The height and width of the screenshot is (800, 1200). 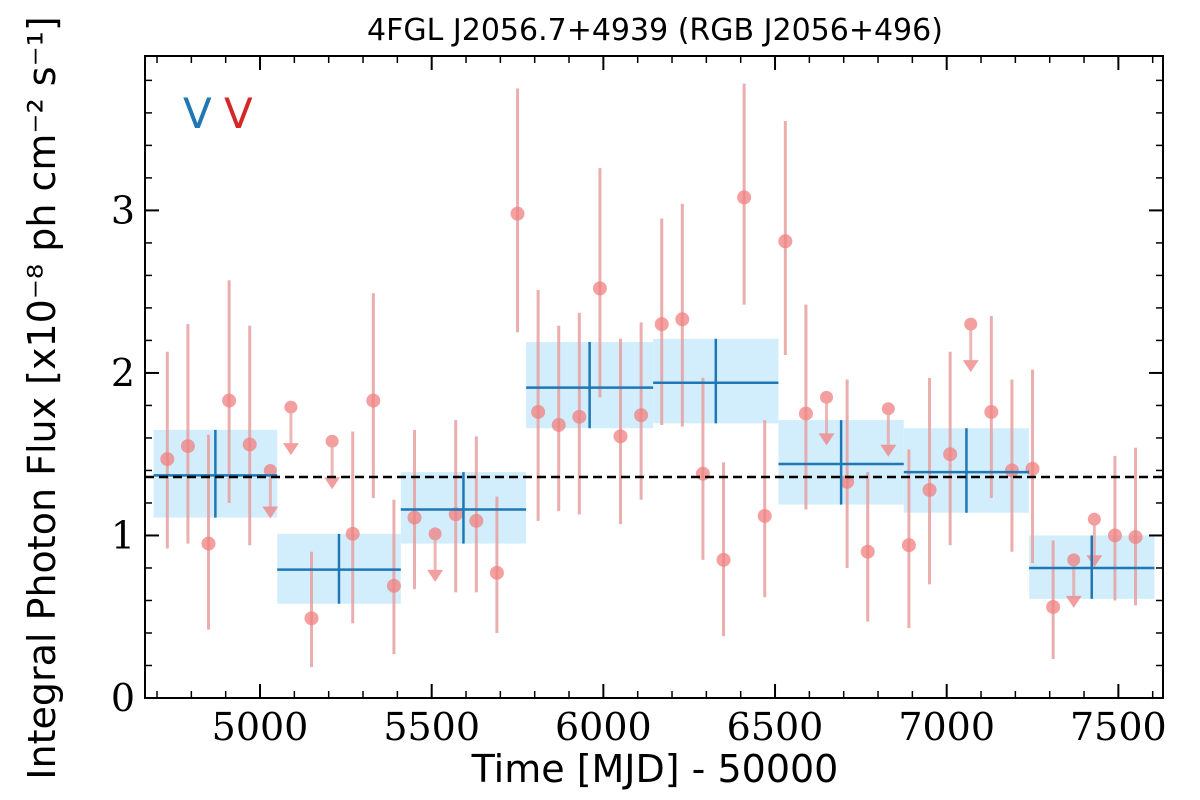 What do you see at coordinates (946, 727) in the screenshot?
I see `x-tick-label: 7000` at bounding box center [946, 727].